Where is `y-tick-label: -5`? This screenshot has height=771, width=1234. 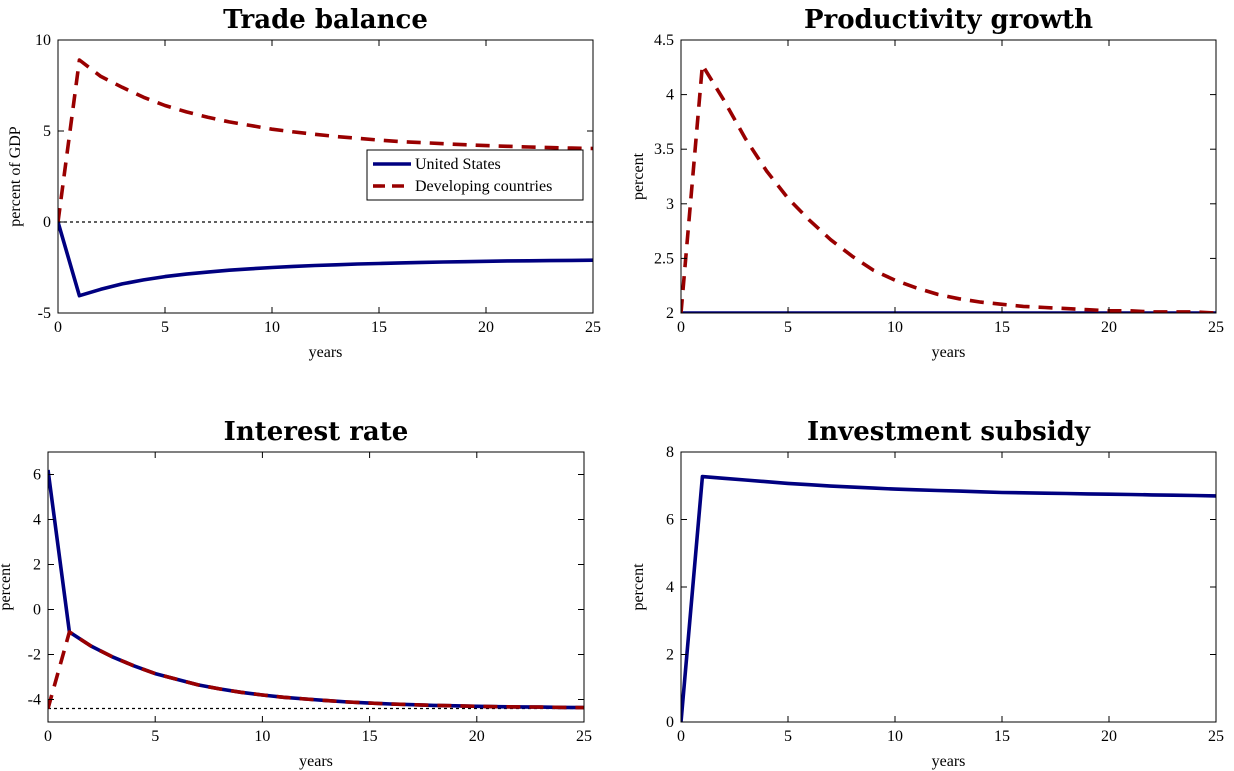 y-tick-label: -5 is located at coordinates (44, 313).